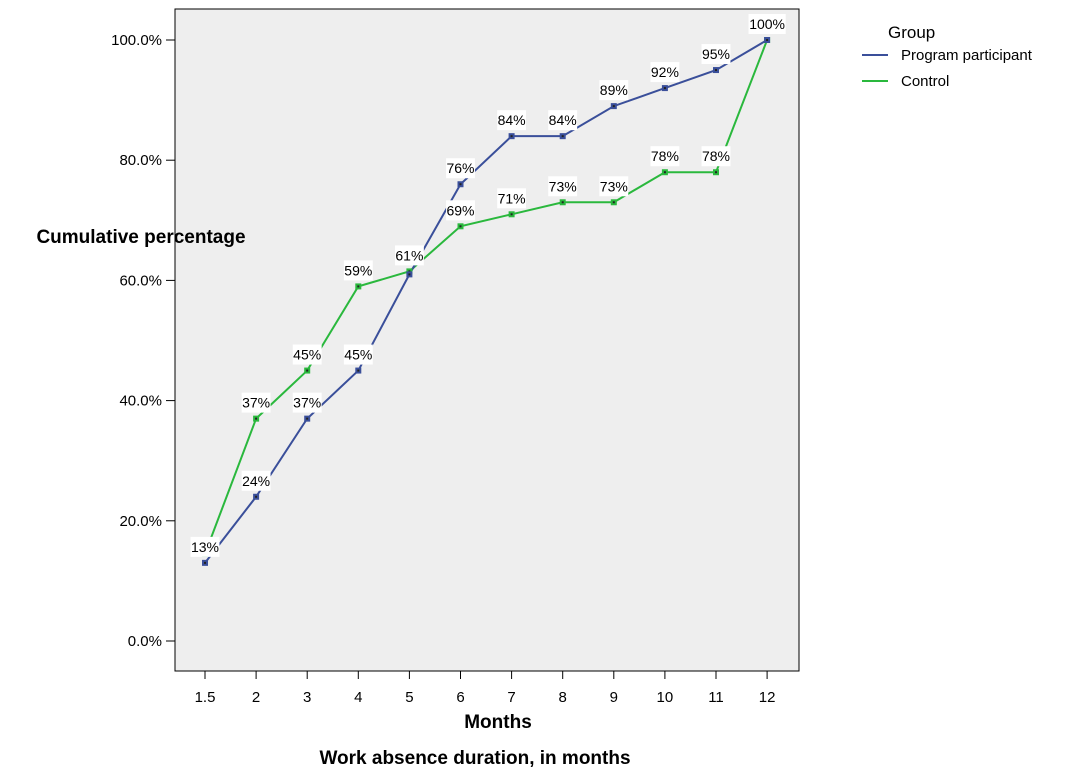 This screenshot has width=1067, height=769. Describe the element at coordinates (140, 160) in the screenshot. I see `y-tick-label: 80.0%` at that location.